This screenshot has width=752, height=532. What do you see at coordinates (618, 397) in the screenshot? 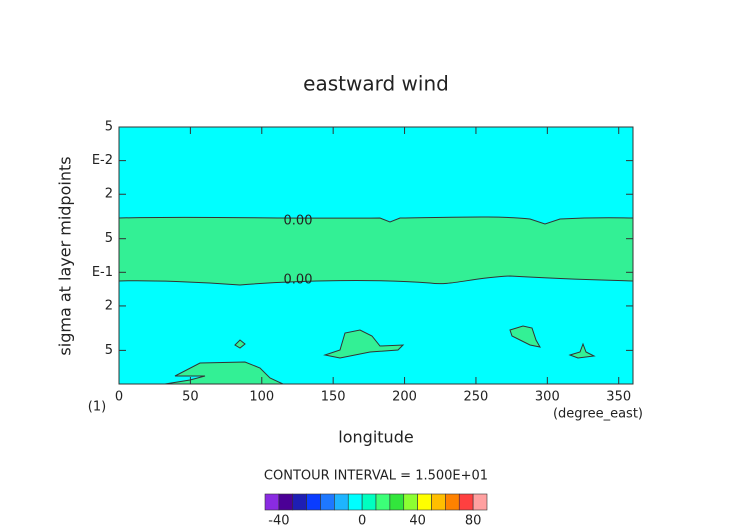
I see `x-tick-label: 350` at bounding box center [618, 397].